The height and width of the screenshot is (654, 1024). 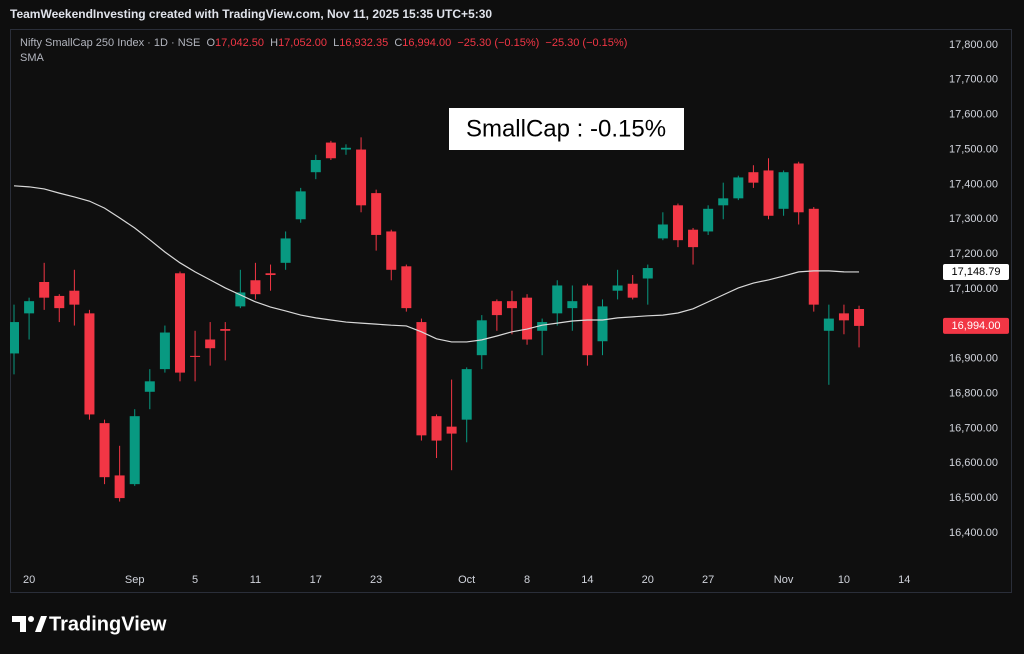 What do you see at coordinates (274, 43) in the screenshot?
I see `legend-text: H` at bounding box center [274, 43].